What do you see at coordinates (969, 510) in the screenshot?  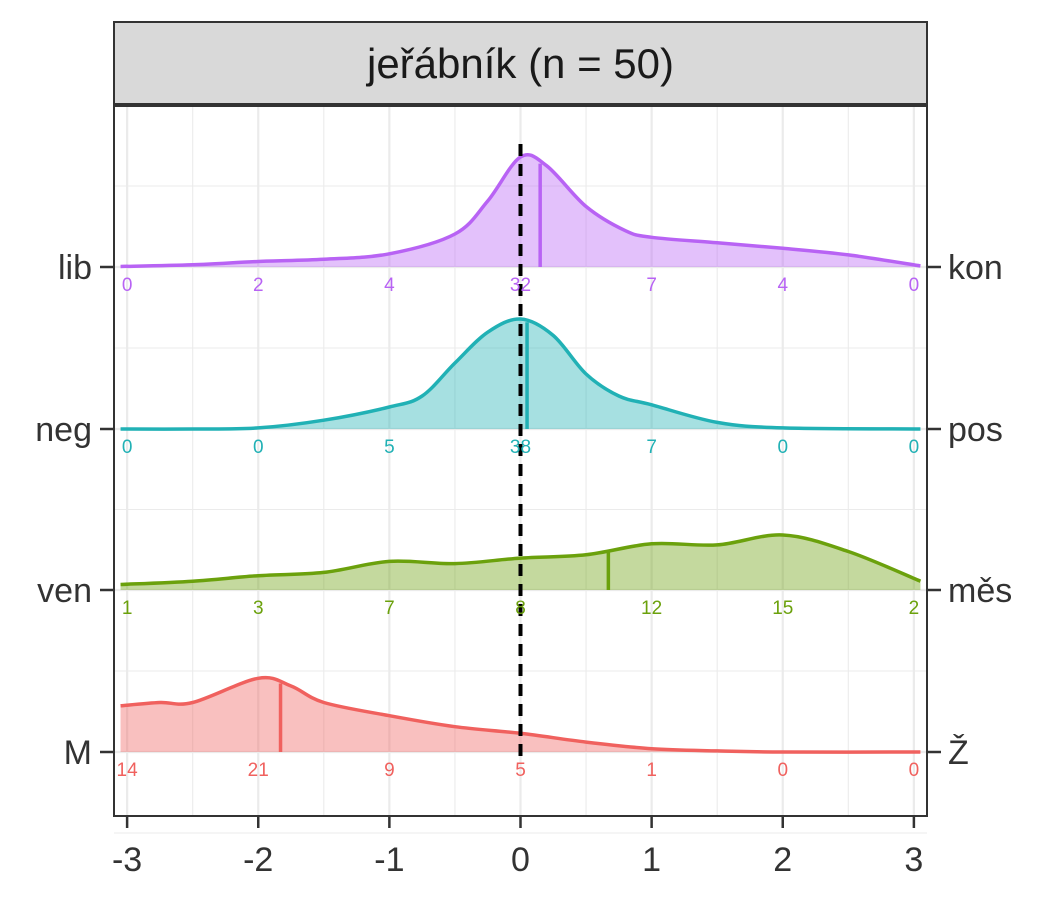 I see `right-axis: kon pos měs Ž` at bounding box center [969, 510].